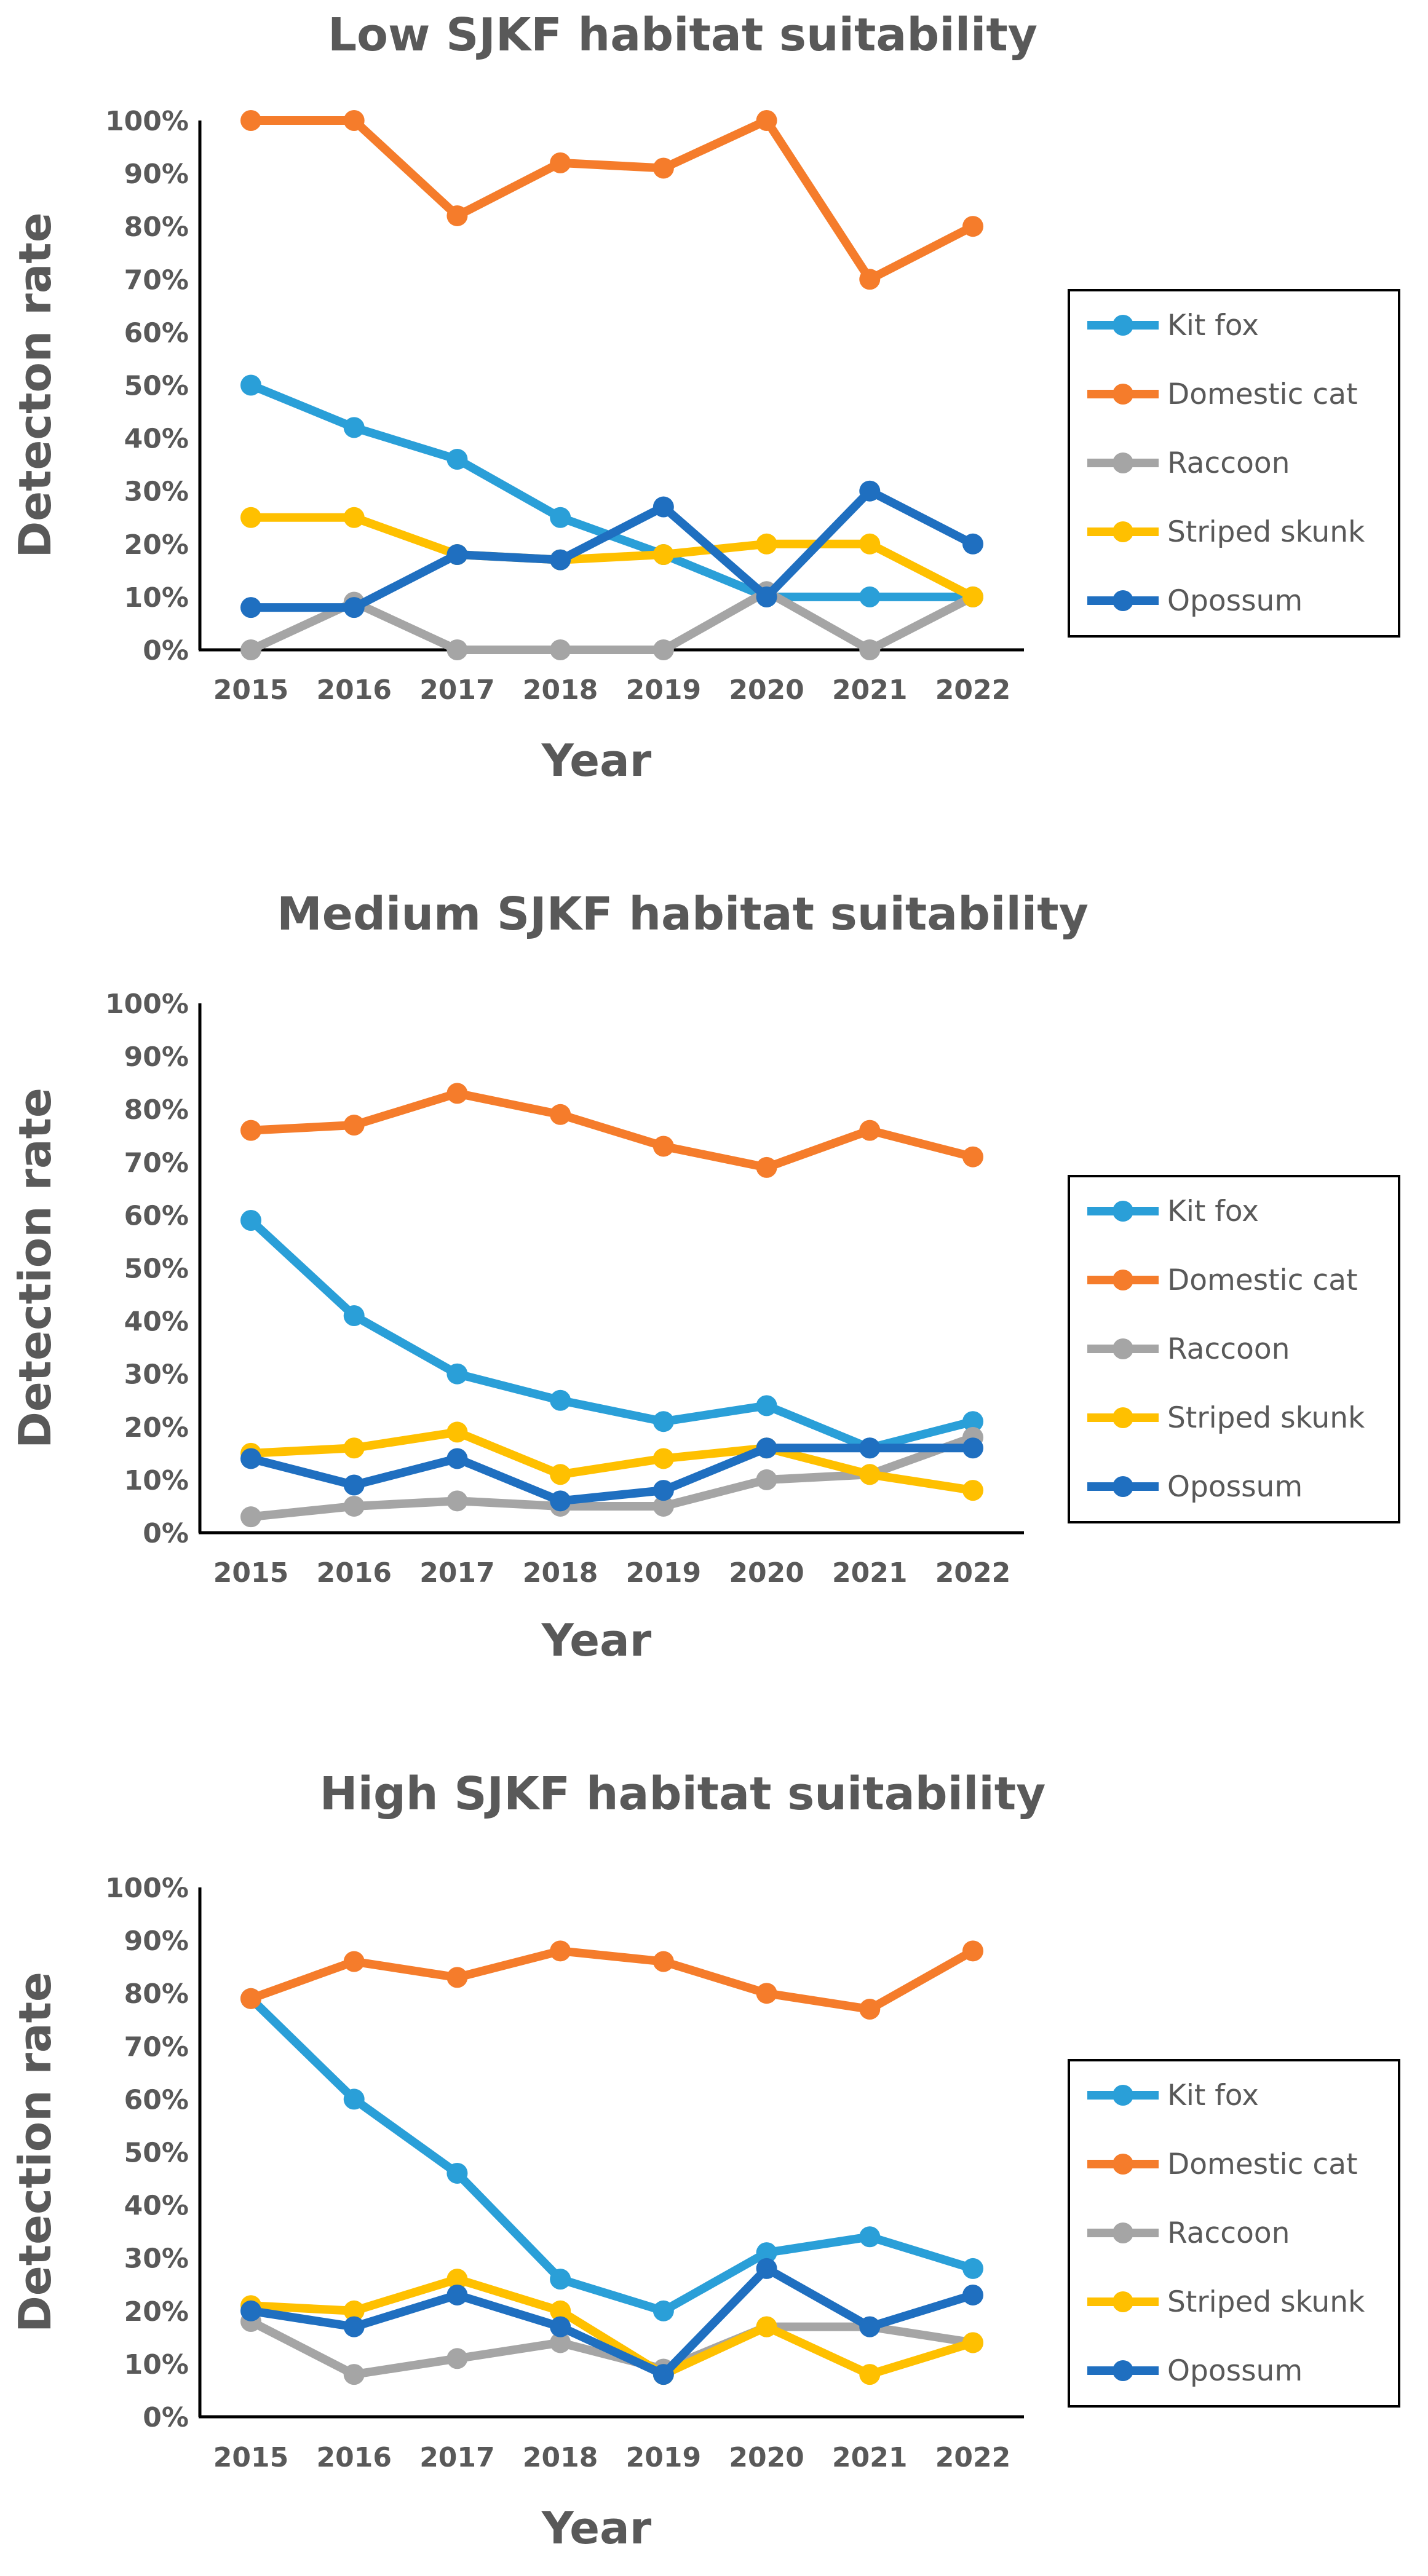 This screenshot has height=2576, width=1428. Describe the element at coordinates (663, 690) in the screenshot. I see `x-tick-label: 2019` at that location.